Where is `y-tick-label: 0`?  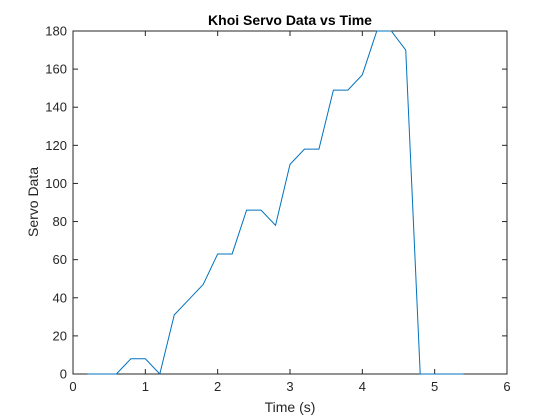 y-tick-label: 0 is located at coordinates (63, 374).